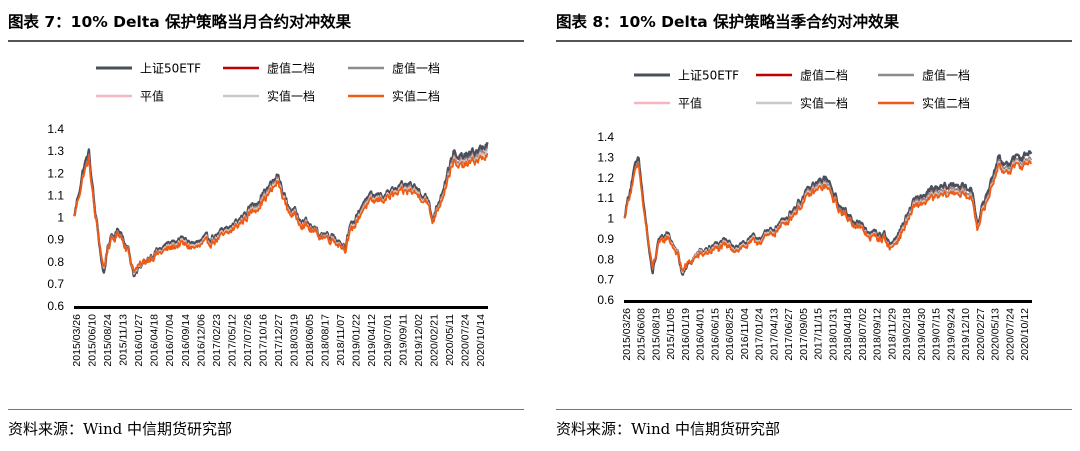 The image size is (1080, 451). What do you see at coordinates (686, 334) in the screenshot?
I see `x-tick-label: 2016/01/19` at bounding box center [686, 334].